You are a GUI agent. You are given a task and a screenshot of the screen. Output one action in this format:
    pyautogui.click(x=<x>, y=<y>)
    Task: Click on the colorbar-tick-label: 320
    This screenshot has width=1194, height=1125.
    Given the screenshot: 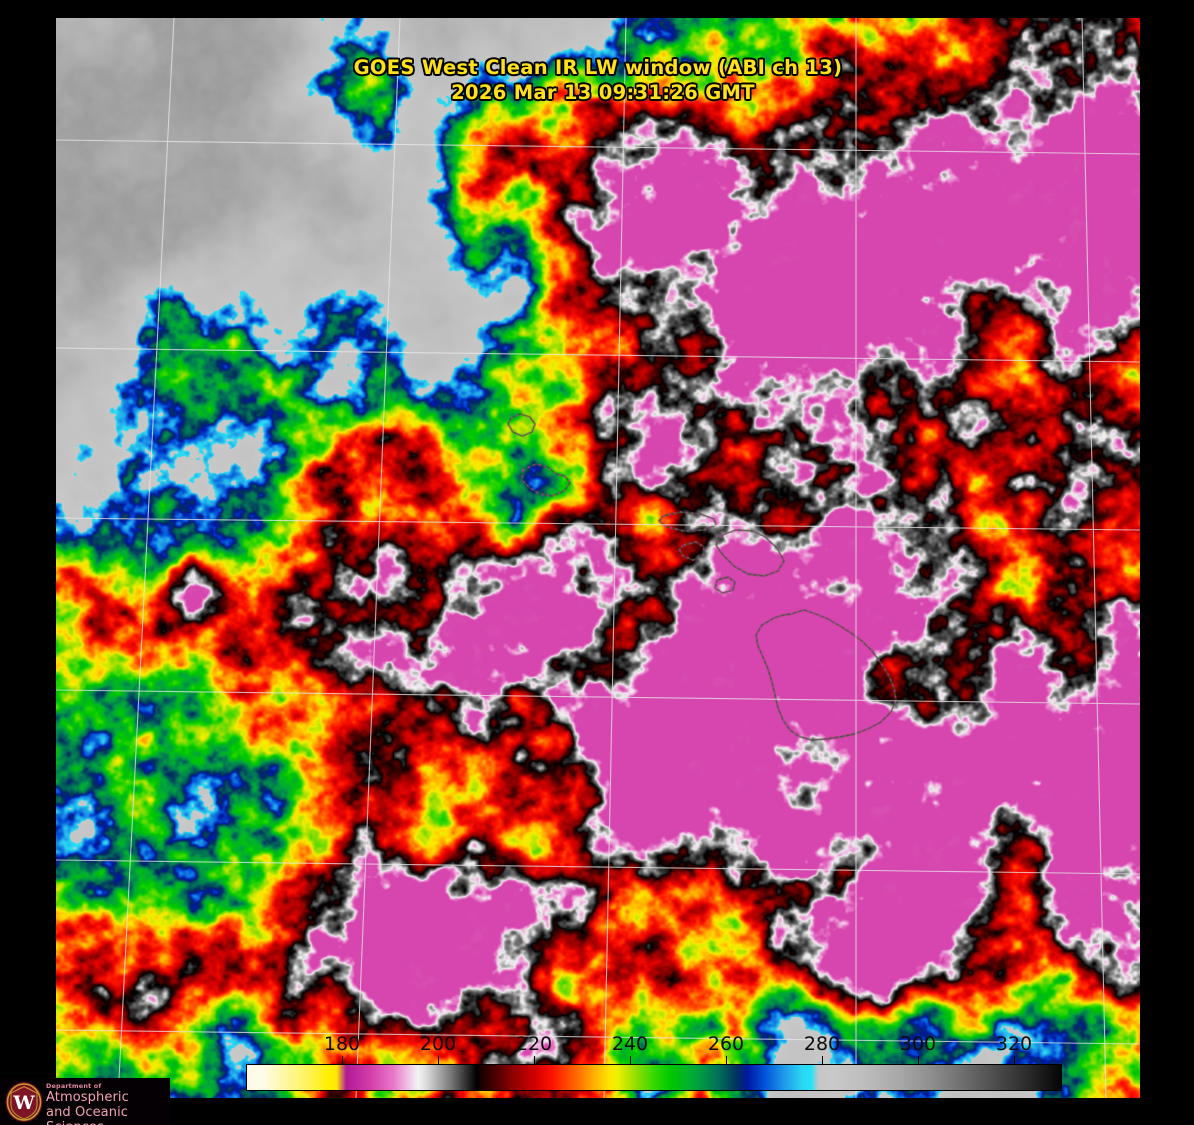 What is the action you would take?
    pyautogui.click(x=1014, y=1044)
    